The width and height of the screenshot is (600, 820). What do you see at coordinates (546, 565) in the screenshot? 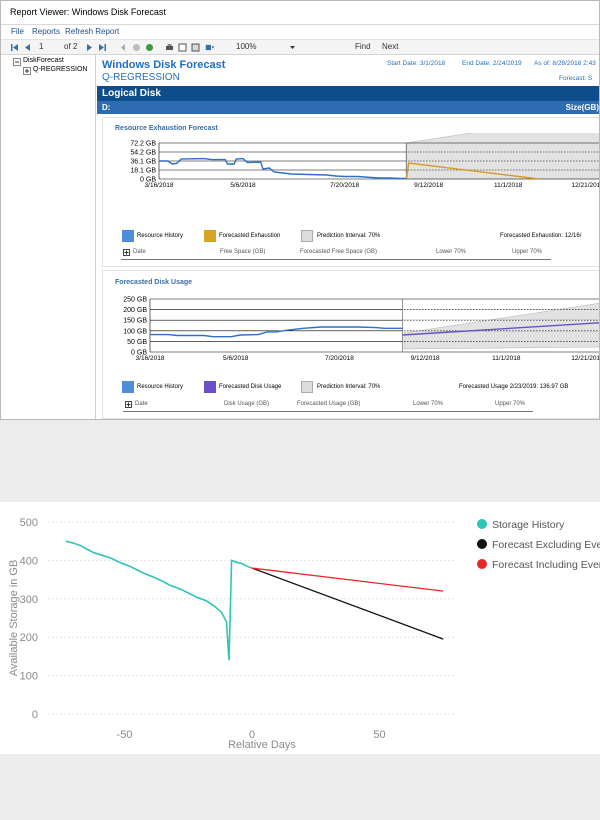
I see `legend-label: Forecast Including Event` at bounding box center [546, 565].